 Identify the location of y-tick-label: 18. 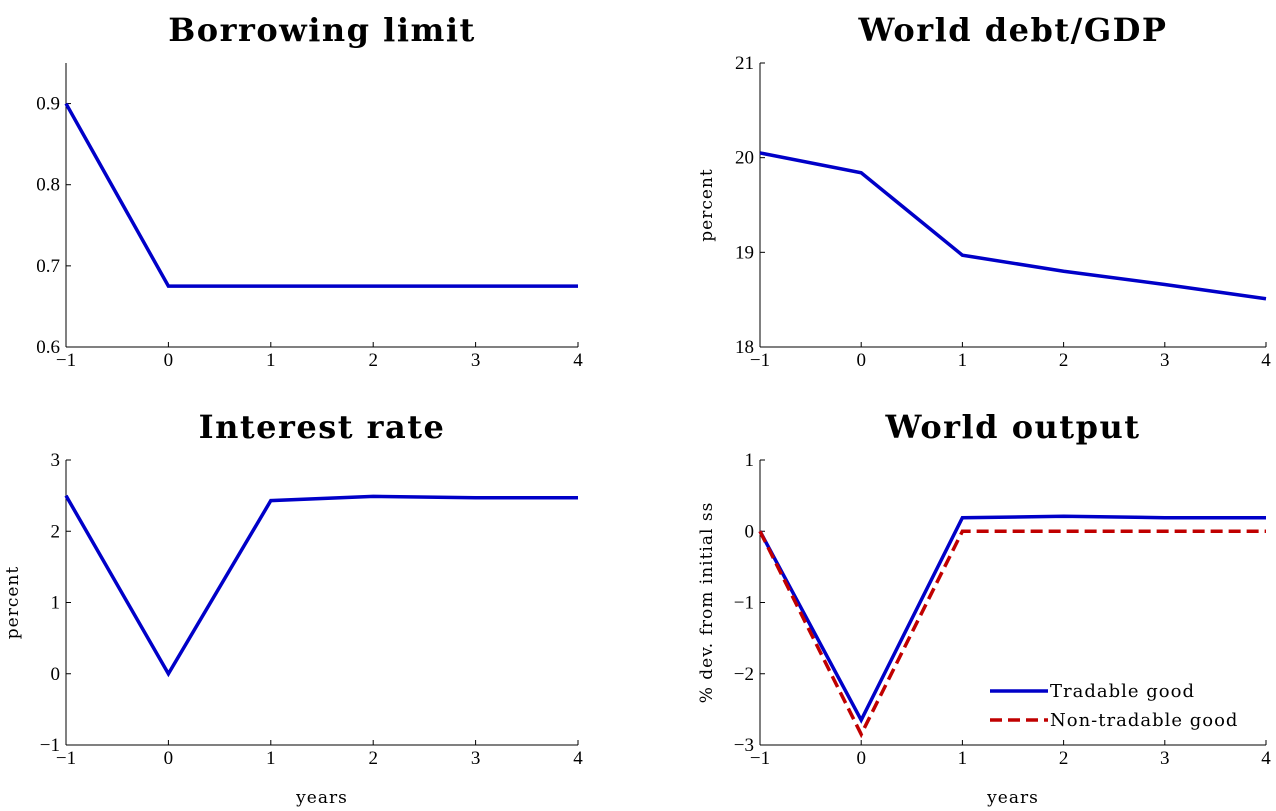
(744, 347).